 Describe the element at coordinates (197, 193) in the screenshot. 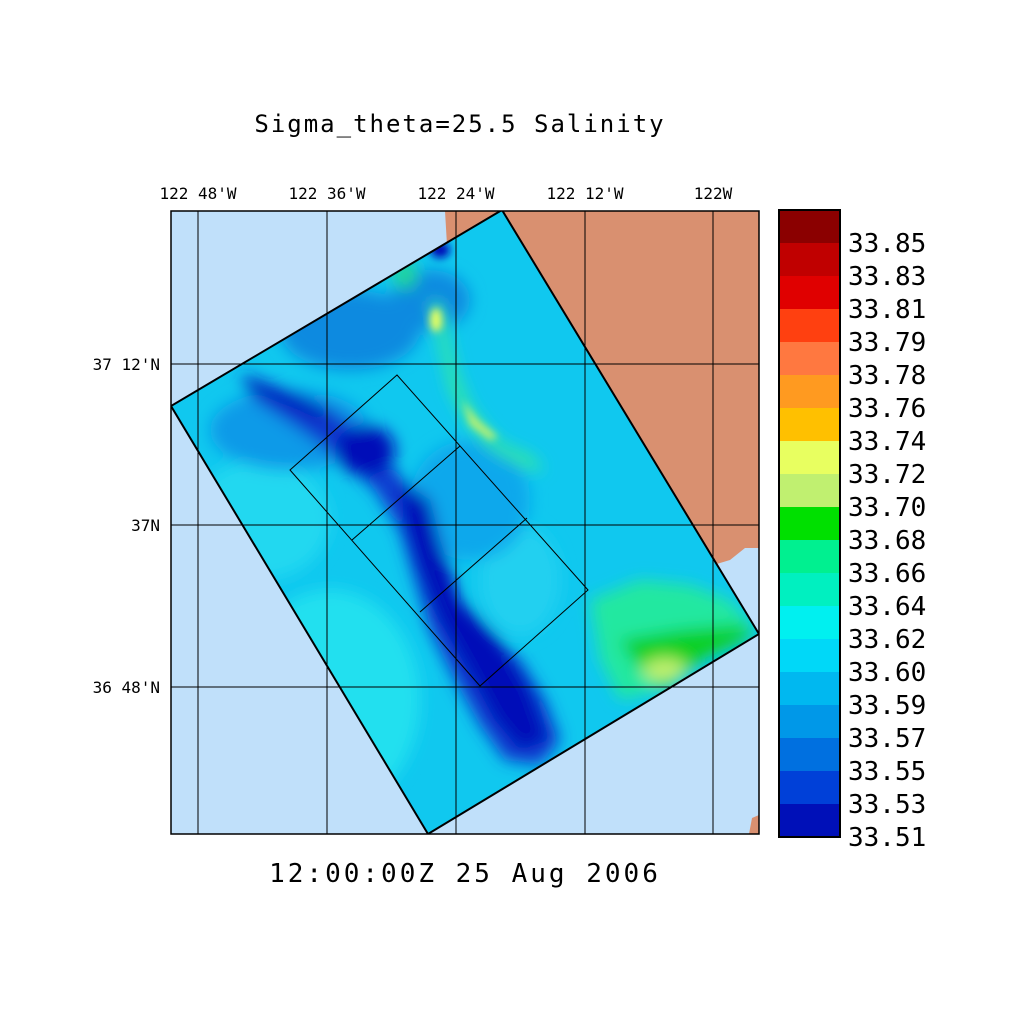

I see `lon-label: 122 48'W` at that location.